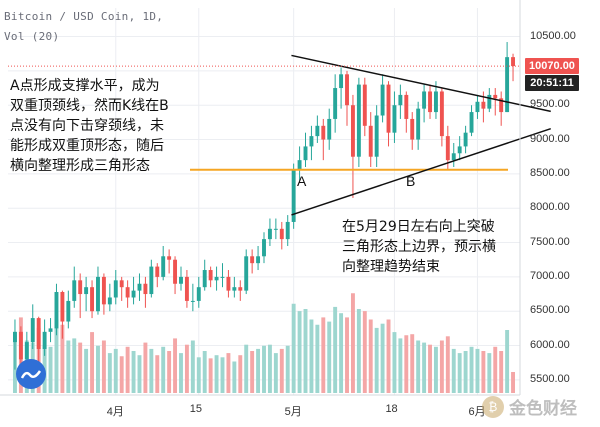 The image size is (600, 427). Describe the element at coordinates (115, 412) in the screenshot. I see `time-tick-label: 4月` at that location.